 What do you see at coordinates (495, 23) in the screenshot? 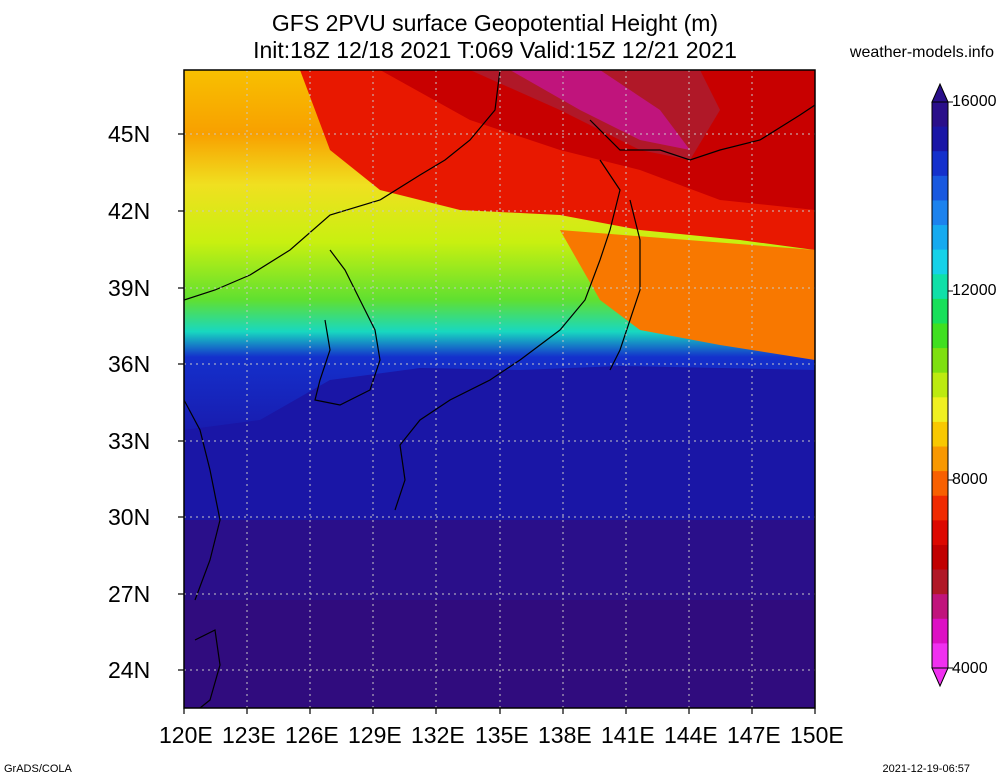
I see `chart-title: GFS 2PVU surface Geopotential Height (m)` at bounding box center [495, 23].